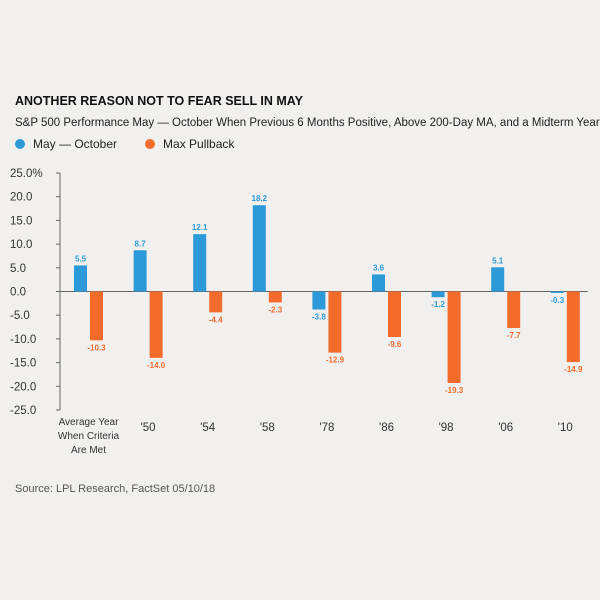 The width and height of the screenshot is (600, 600). What do you see at coordinates (200, 227) in the screenshot?
I see `data-label: 12.1` at bounding box center [200, 227].